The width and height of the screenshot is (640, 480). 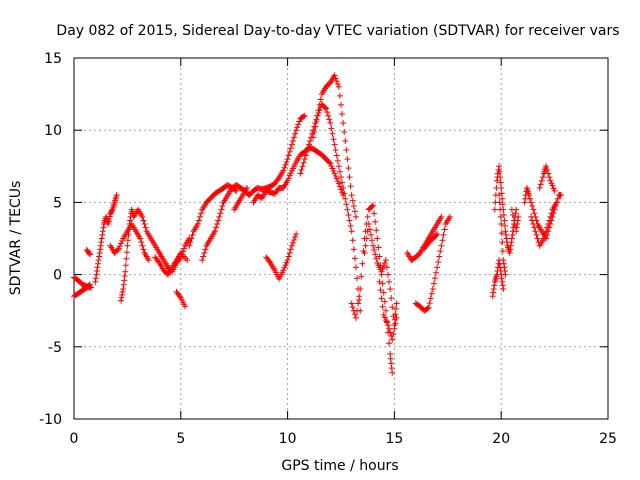 I want to click on y-tick-label: 10, so click(x=53, y=131).